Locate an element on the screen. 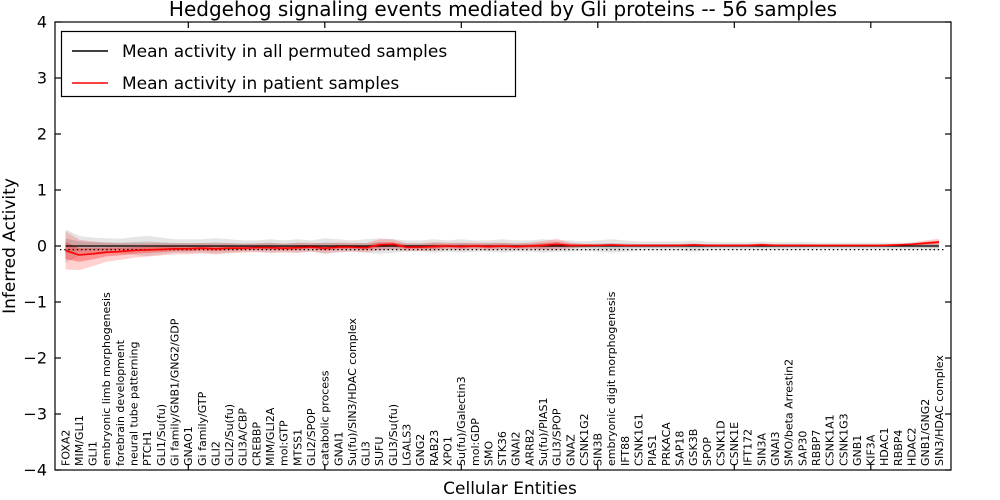  x-tick-label: SMO/beta Arrestin2 is located at coordinates (789, 412).